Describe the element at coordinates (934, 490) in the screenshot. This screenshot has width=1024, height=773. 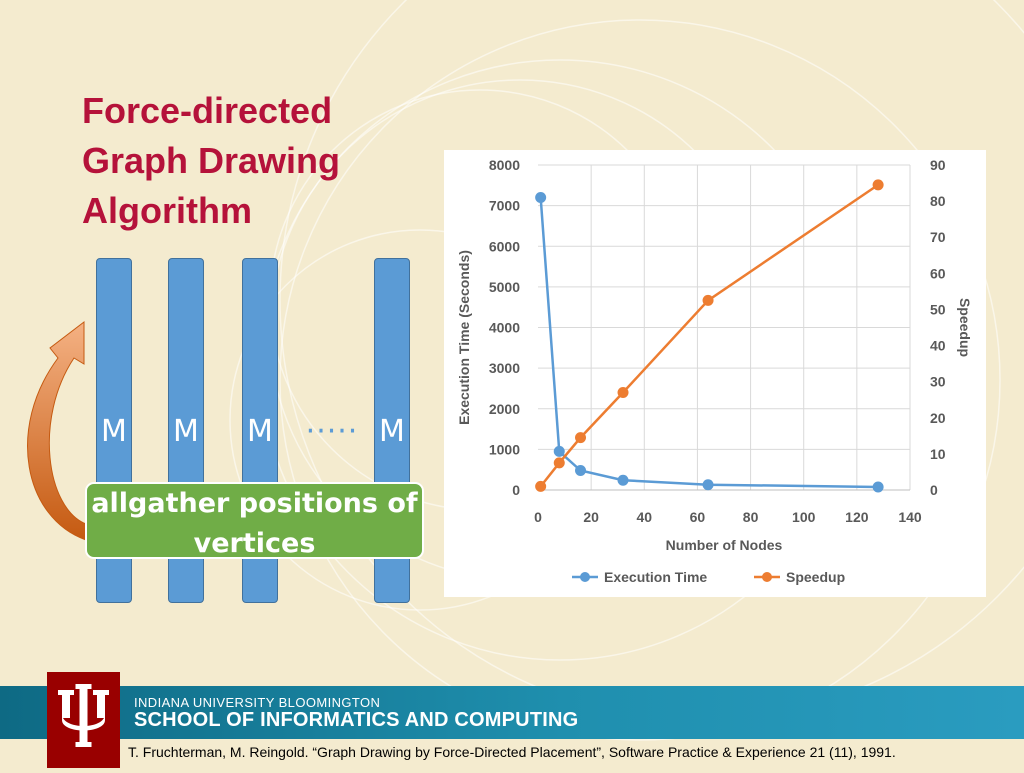
I see `y2-tick-label-0: 0` at that location.